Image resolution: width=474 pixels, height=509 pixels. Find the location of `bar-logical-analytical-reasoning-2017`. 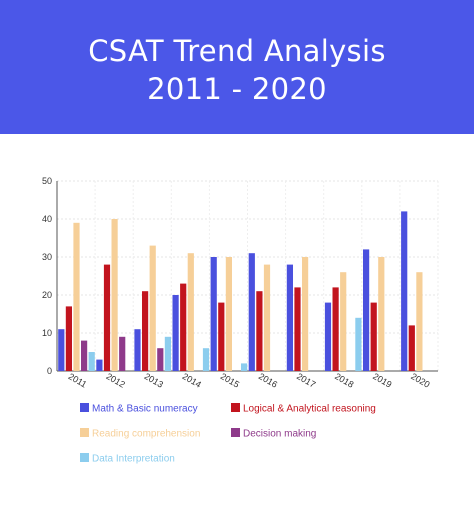

bar-logical-analytical-reasoning-2017 is located at coordinates (297, 329).